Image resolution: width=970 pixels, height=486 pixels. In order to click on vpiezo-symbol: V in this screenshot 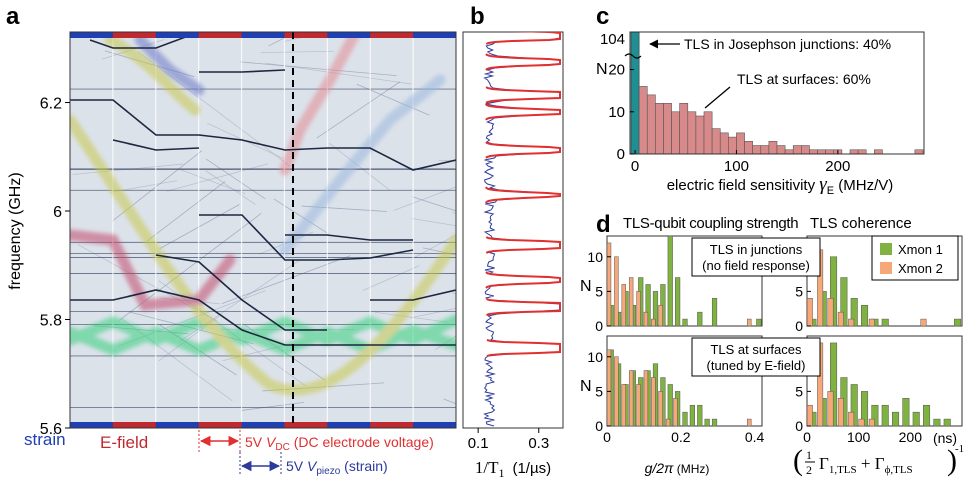, I will do `click(312, 466)`.